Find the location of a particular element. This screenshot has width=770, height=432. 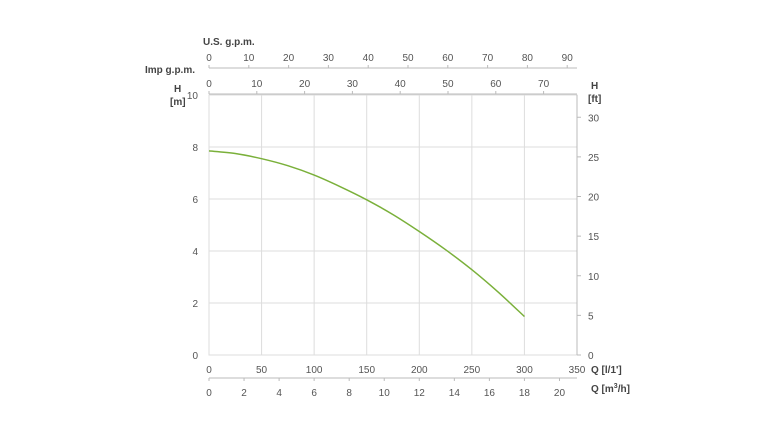

tick-label-lmin: 350 is located at coordinates (577, 370).